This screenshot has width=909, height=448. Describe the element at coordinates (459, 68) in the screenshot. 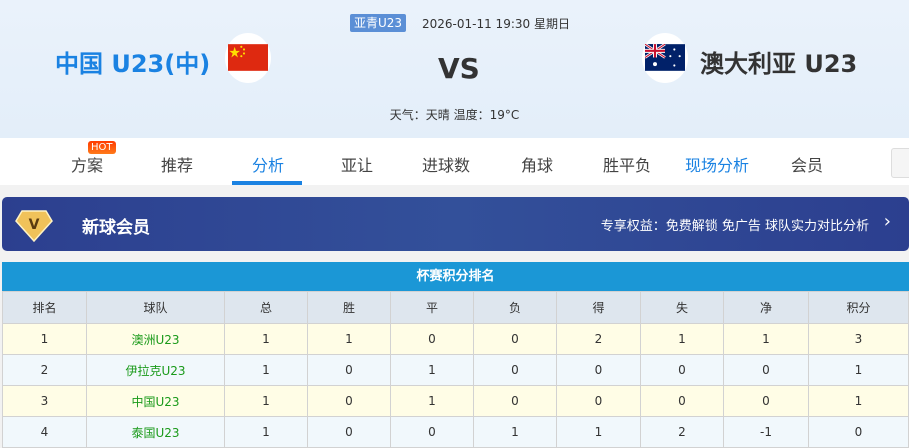

I see `vs-label: VS` at that location.